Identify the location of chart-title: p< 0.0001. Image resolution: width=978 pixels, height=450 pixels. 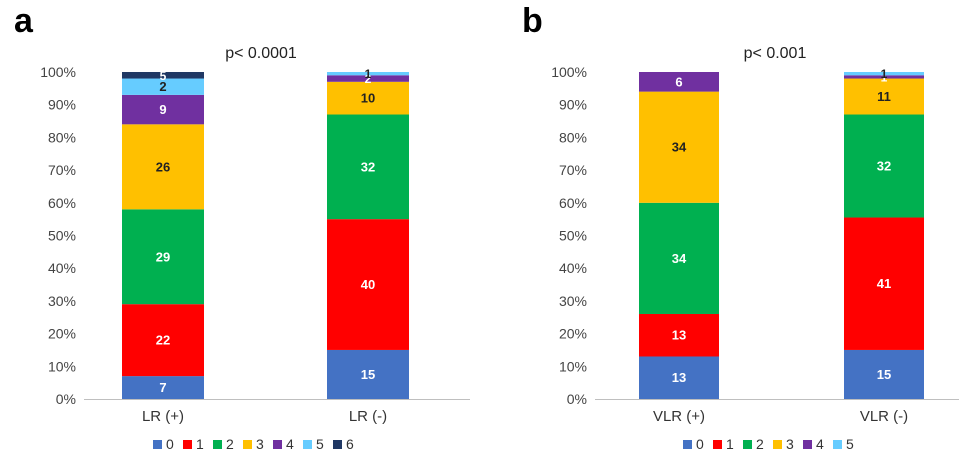
(261, 53).